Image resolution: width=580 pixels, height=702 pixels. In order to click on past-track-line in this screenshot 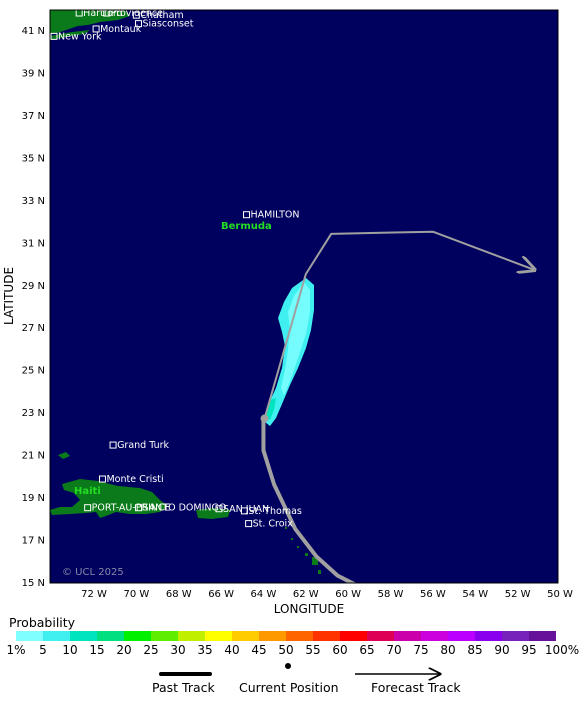, I will do `click(309, 499)`.